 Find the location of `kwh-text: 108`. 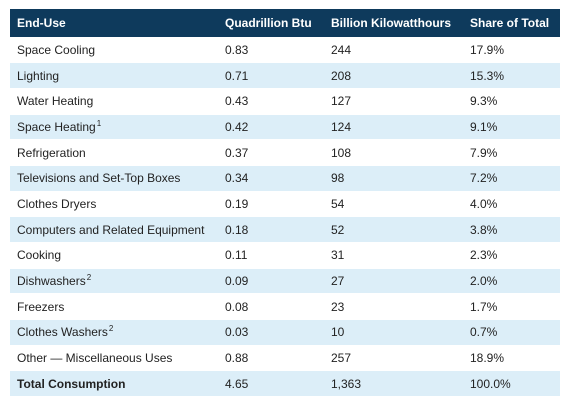

kwh-text: 108 is located at coordinates (341, 152).